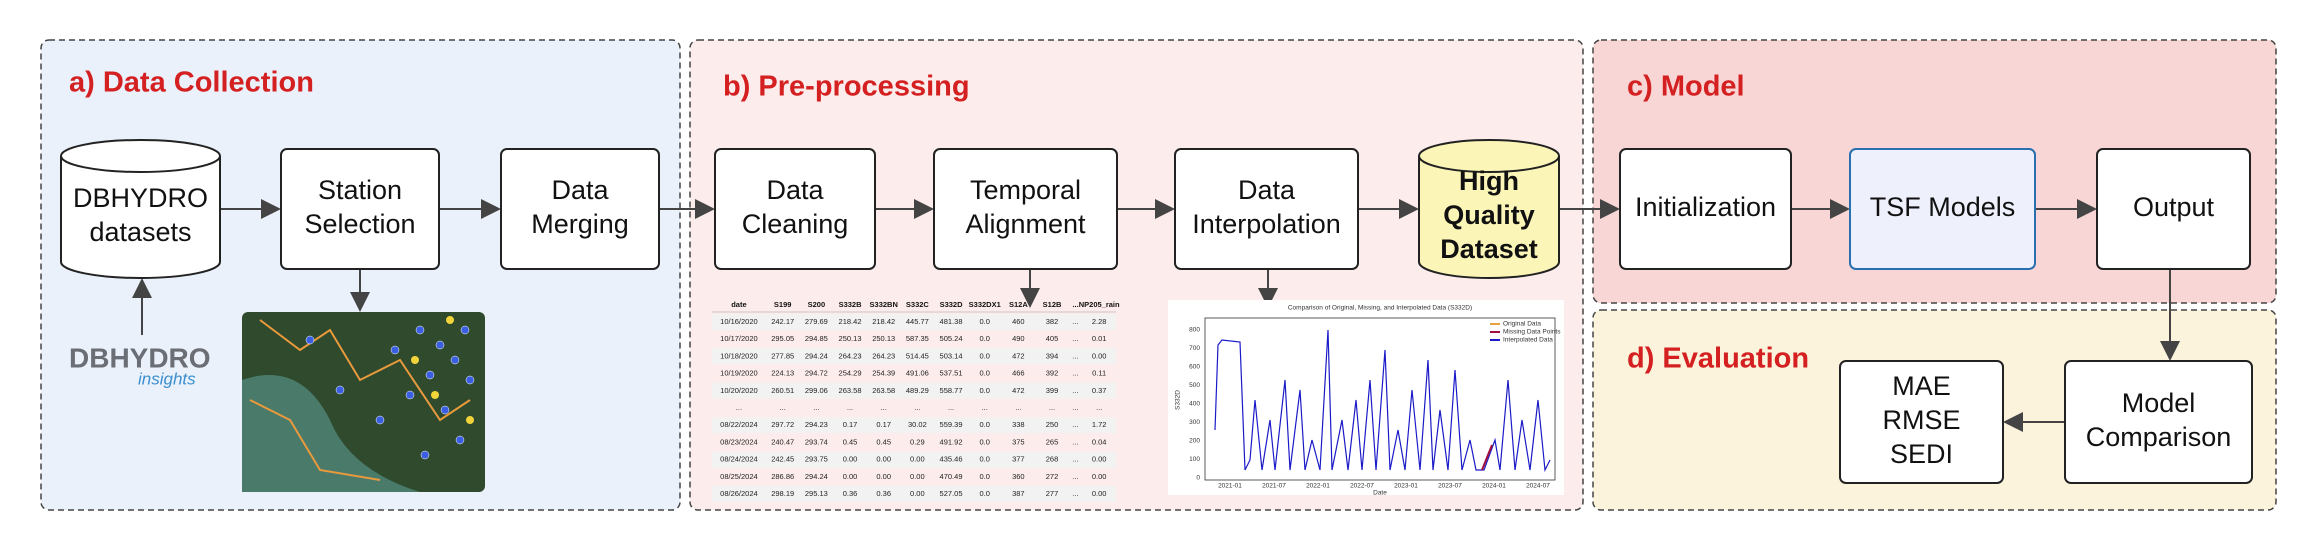  What do you see at coordinates (739, 338) in the screenshot?
I see `table-cell: 10/17/2020` at bounding box center [739, 338].